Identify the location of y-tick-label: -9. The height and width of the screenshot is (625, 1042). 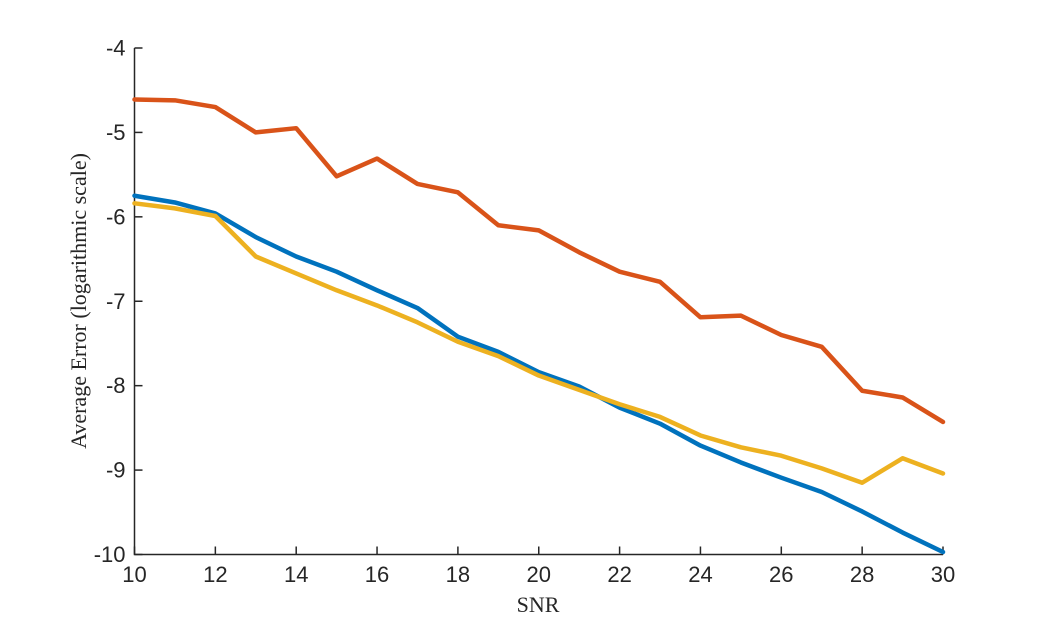
(116, 470).